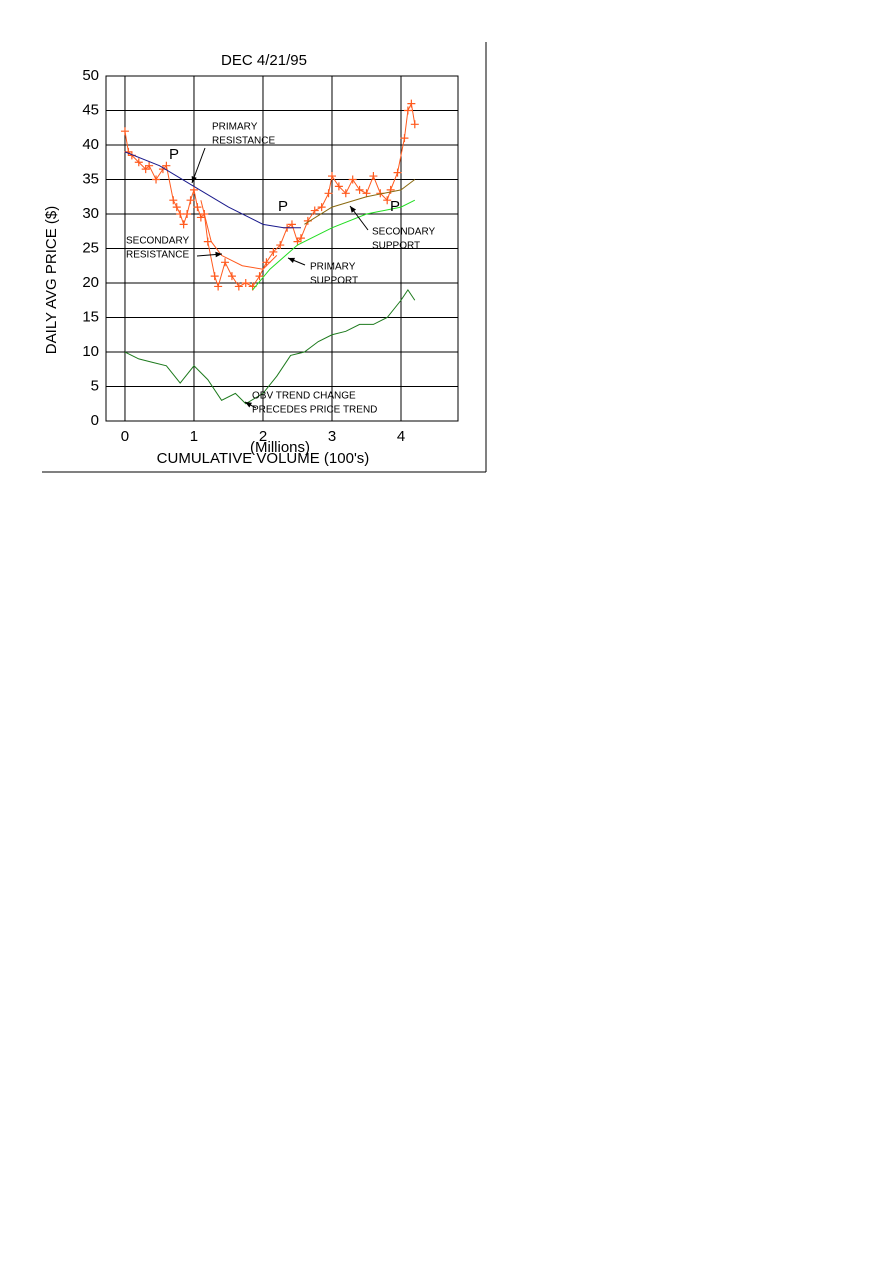 The height and width of the screenshot is (1263, 893). I want to click on y-axis-label: DAILY AVG PRICE ($), so click(51, 280).